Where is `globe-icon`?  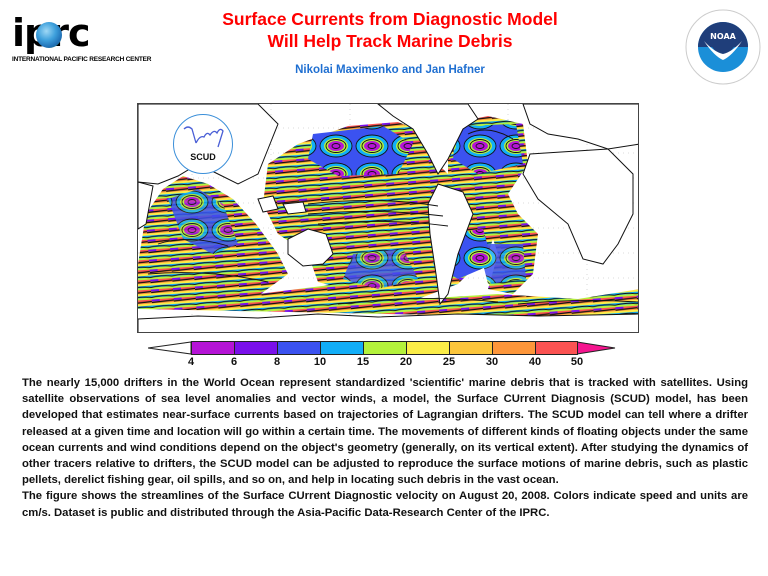
globe-icon is located at coordinates (49, 35).